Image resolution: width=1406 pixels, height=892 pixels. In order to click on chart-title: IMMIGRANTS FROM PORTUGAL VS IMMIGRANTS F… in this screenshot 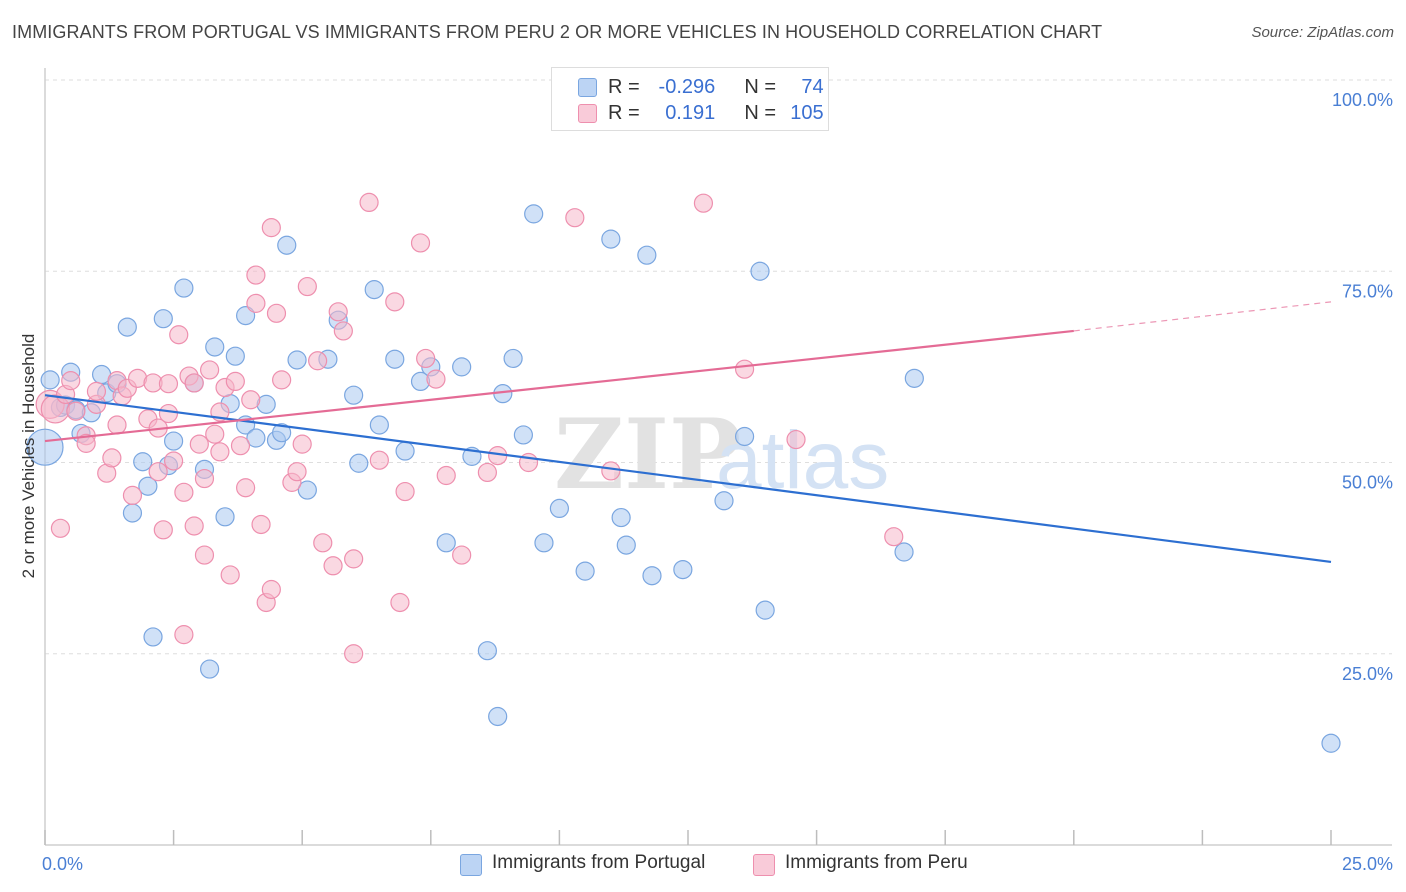, I will do `click(557, 32)`.